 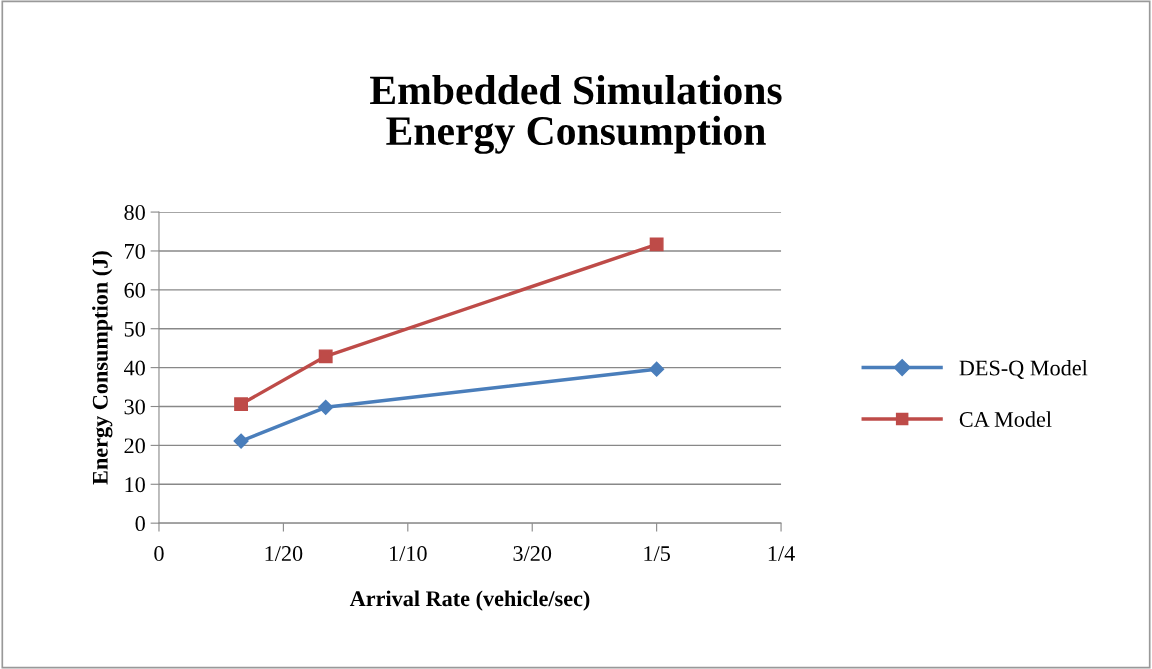 What do you see at coordinates (284, 554) in the screenshot?
I see `x-tick-label: 1/20` at bounding box center [284, 554].